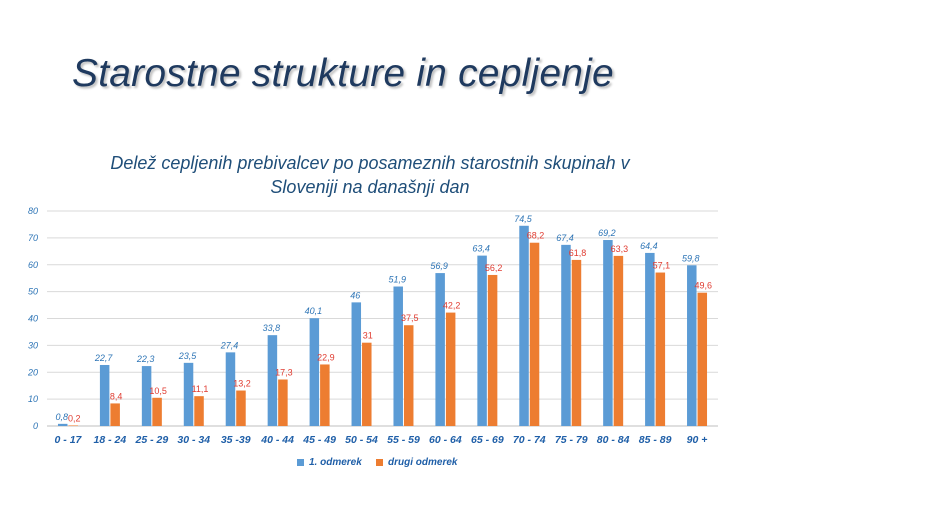  I want to click on data-label-series-1: 63,4, so click(481, 249).